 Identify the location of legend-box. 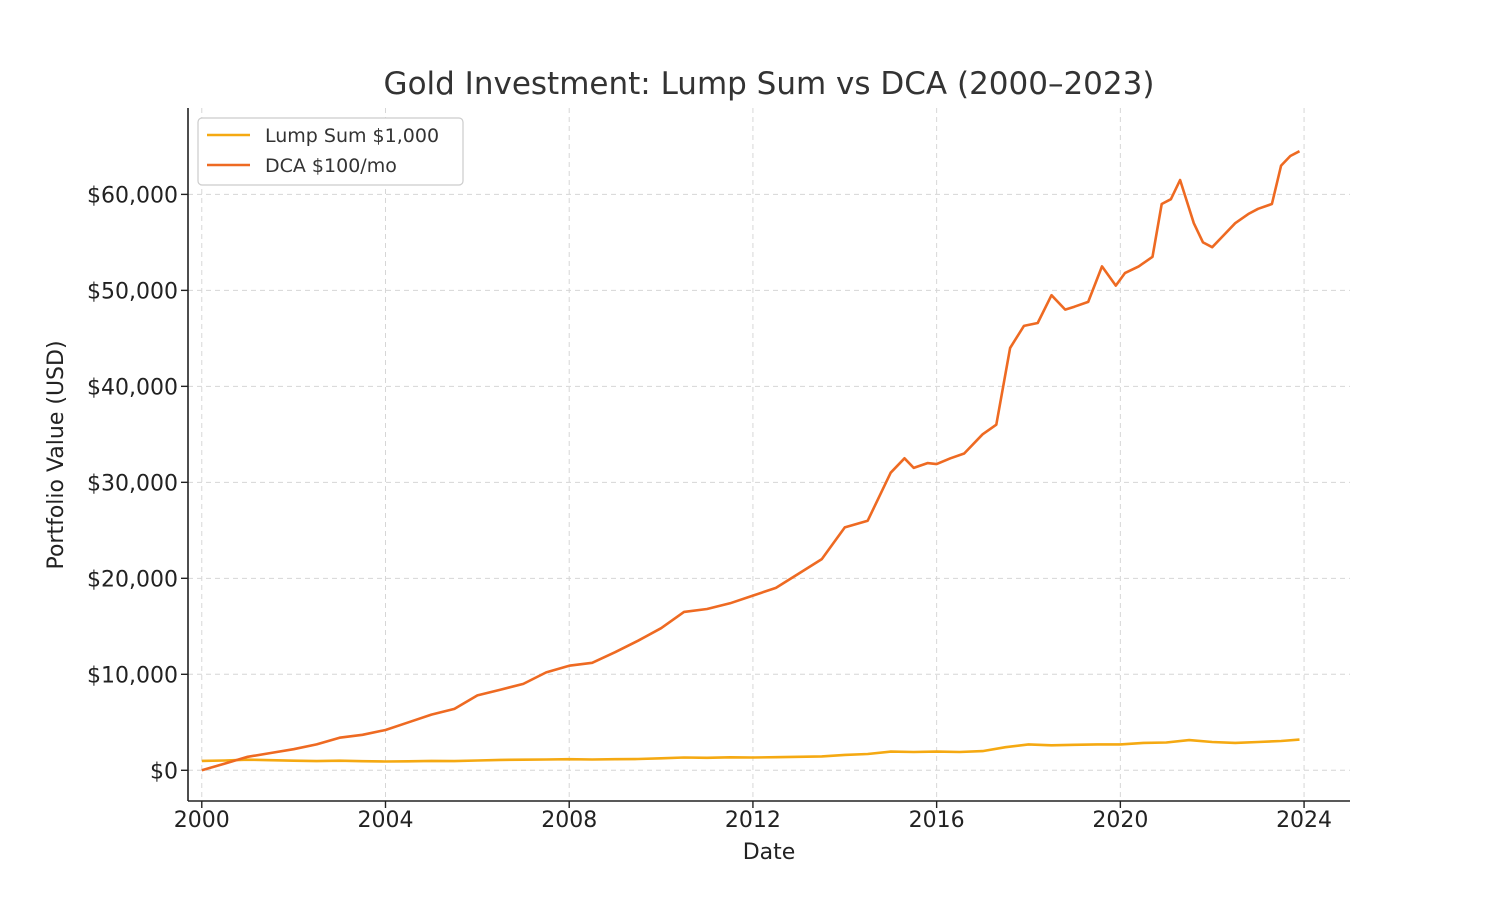
(330, 151).